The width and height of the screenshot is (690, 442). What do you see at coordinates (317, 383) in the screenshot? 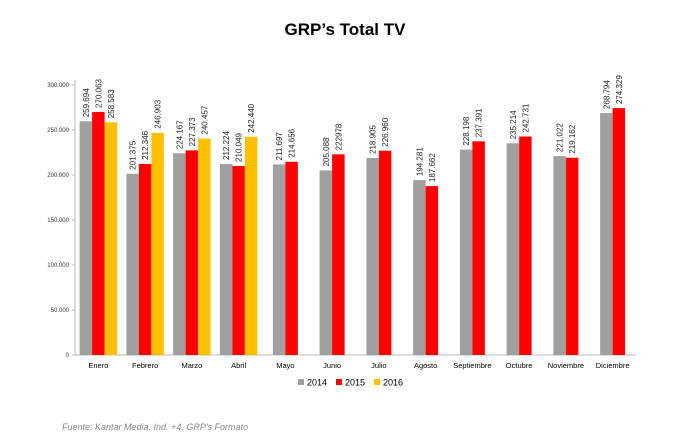
I see `legend-label: 2014` at bounding box center [317, 383].